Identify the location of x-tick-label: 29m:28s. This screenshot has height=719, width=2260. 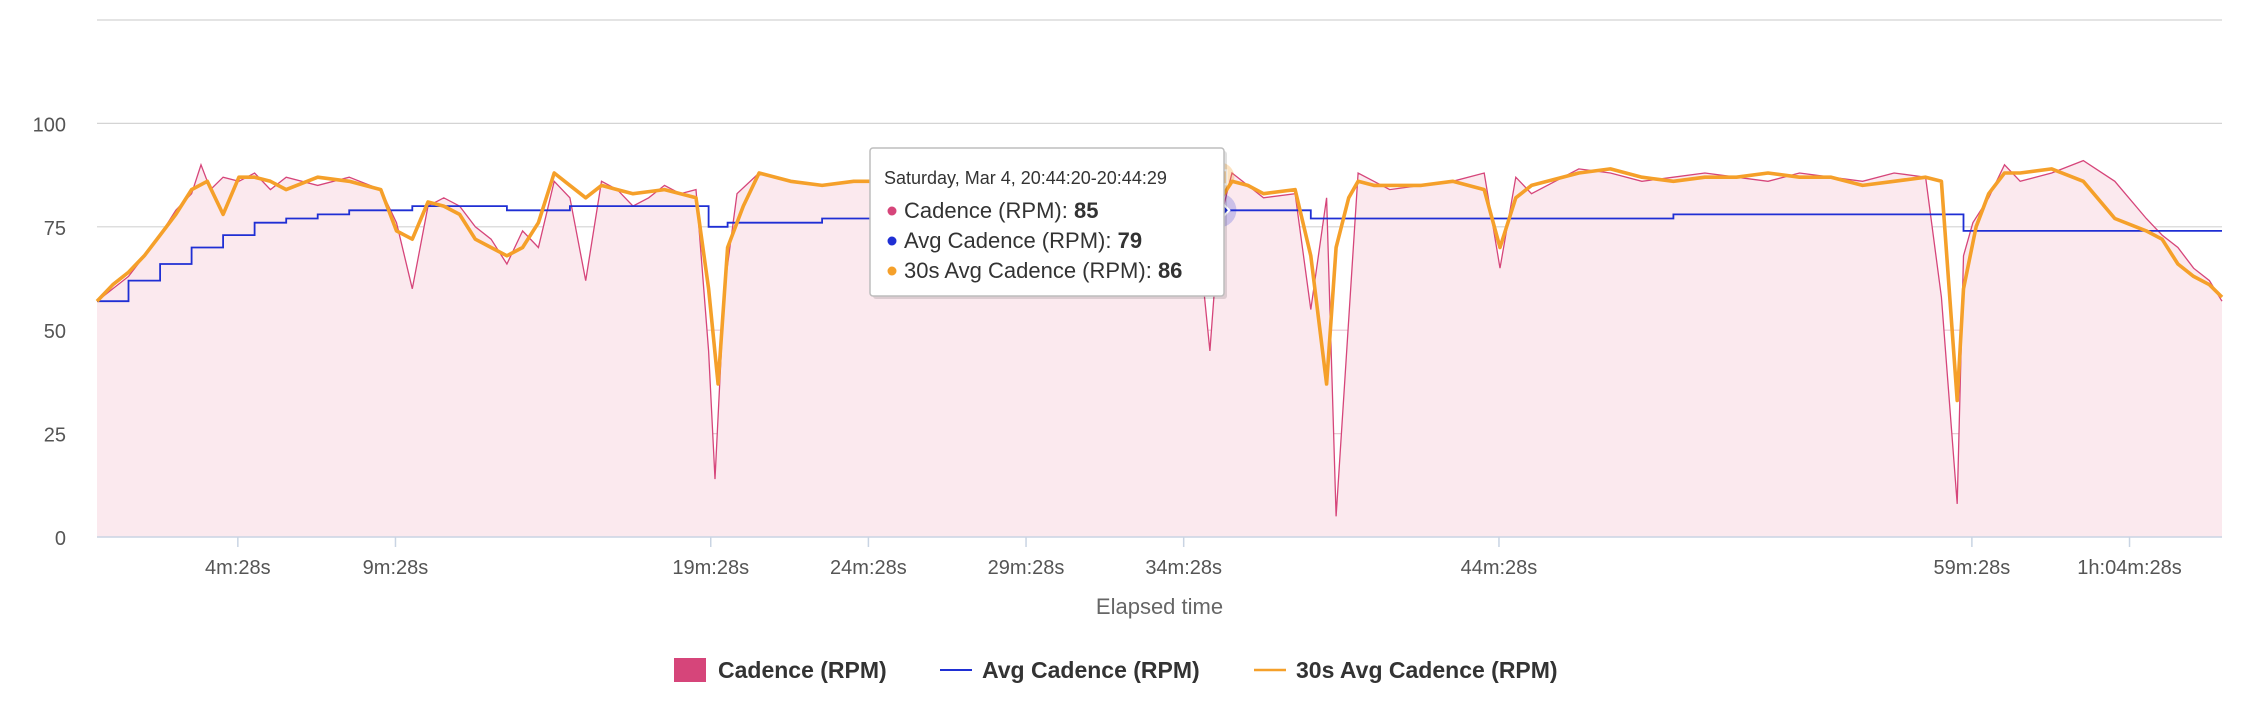
(1026, 568).